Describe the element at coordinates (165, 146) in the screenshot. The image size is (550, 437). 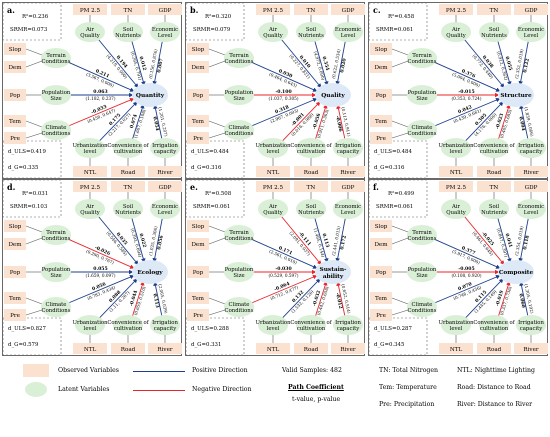
I see `latent-label-irrig-line: Irrigation` at that location.